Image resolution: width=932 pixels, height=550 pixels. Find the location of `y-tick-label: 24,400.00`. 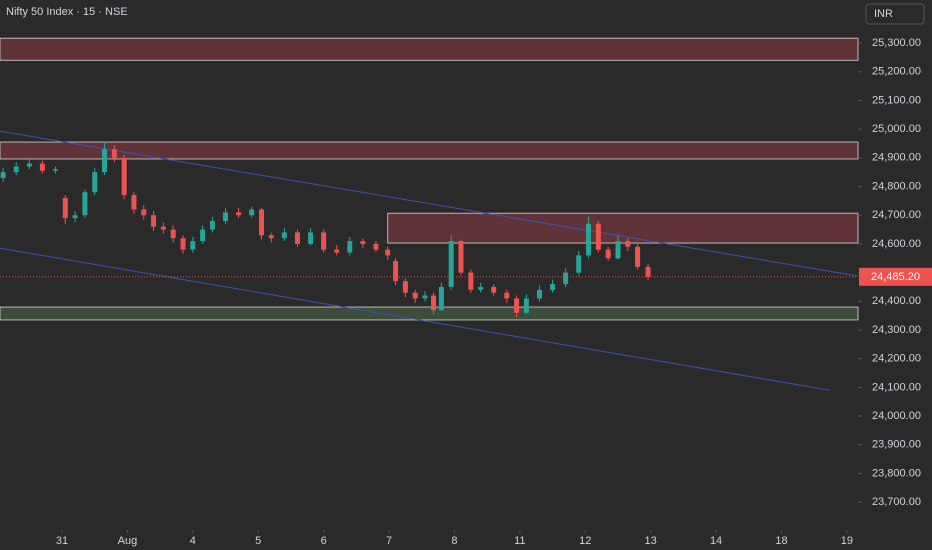

y-tick-label: 24,400.00 is located at coordinates (896, 301).